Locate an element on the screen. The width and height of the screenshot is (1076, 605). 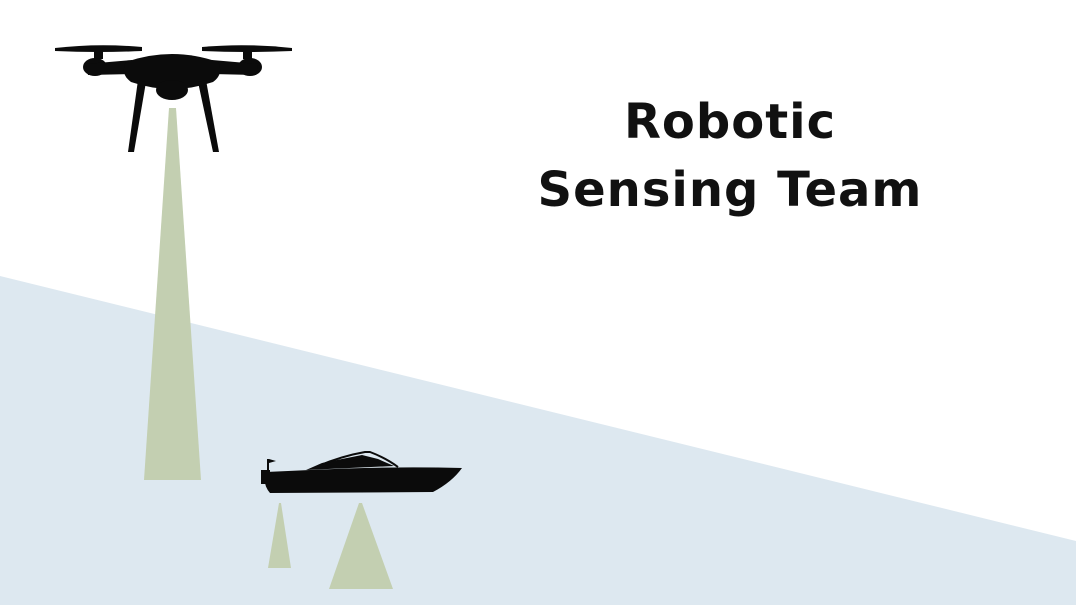
boat-sonar-beam-large is located at coordinates (361, 546).